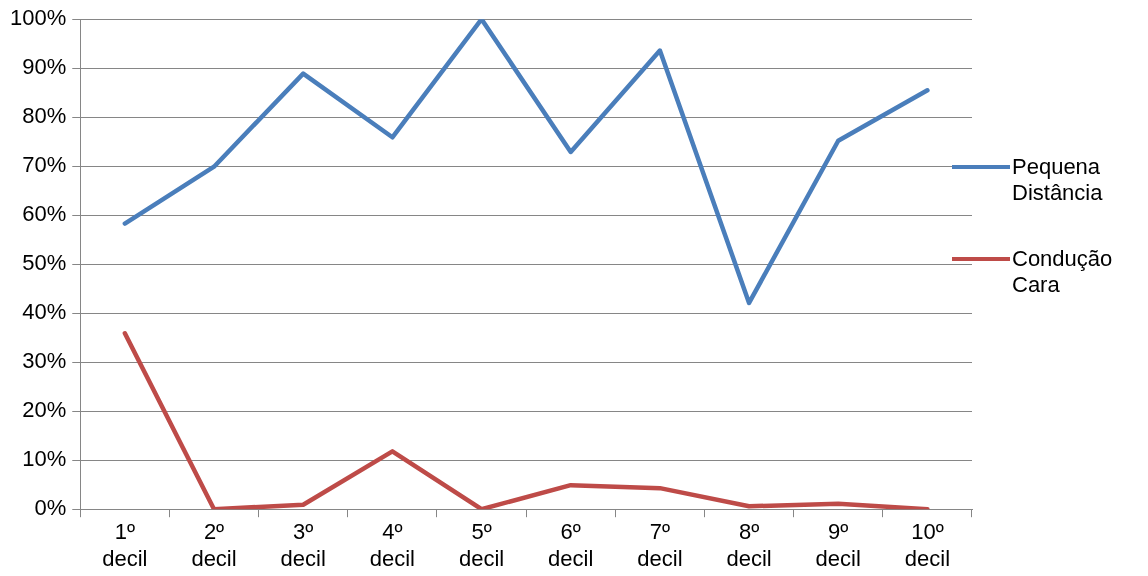  Describe the element at coordinates (44, 116) in the screenshot. I see `y-tick-label: 80%` at that location.